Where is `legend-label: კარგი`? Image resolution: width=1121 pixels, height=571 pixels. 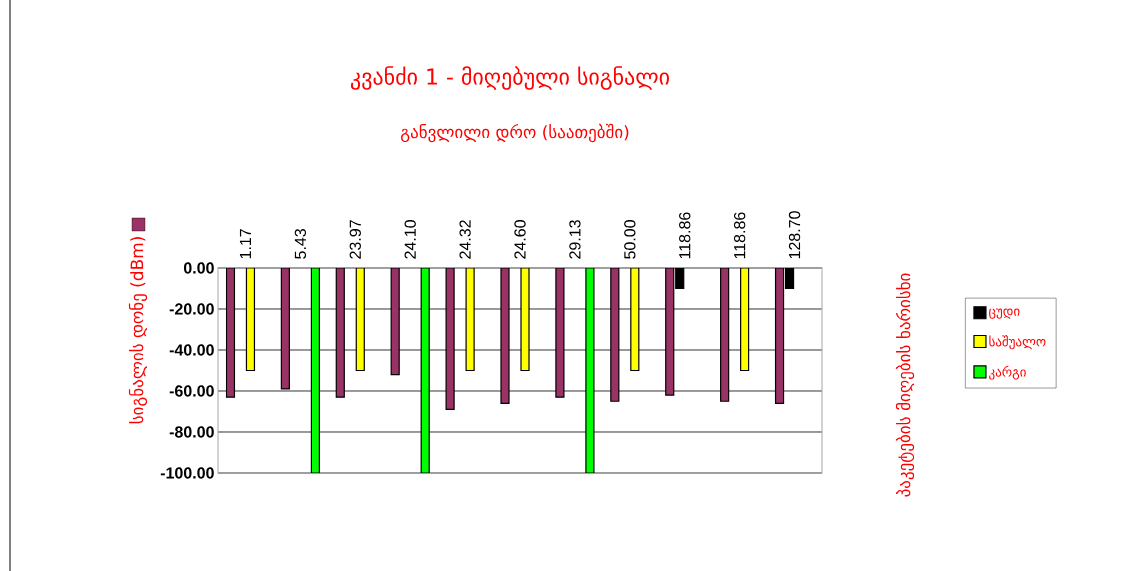 legend-label: კარგი is located at coordinates (1007, 372).